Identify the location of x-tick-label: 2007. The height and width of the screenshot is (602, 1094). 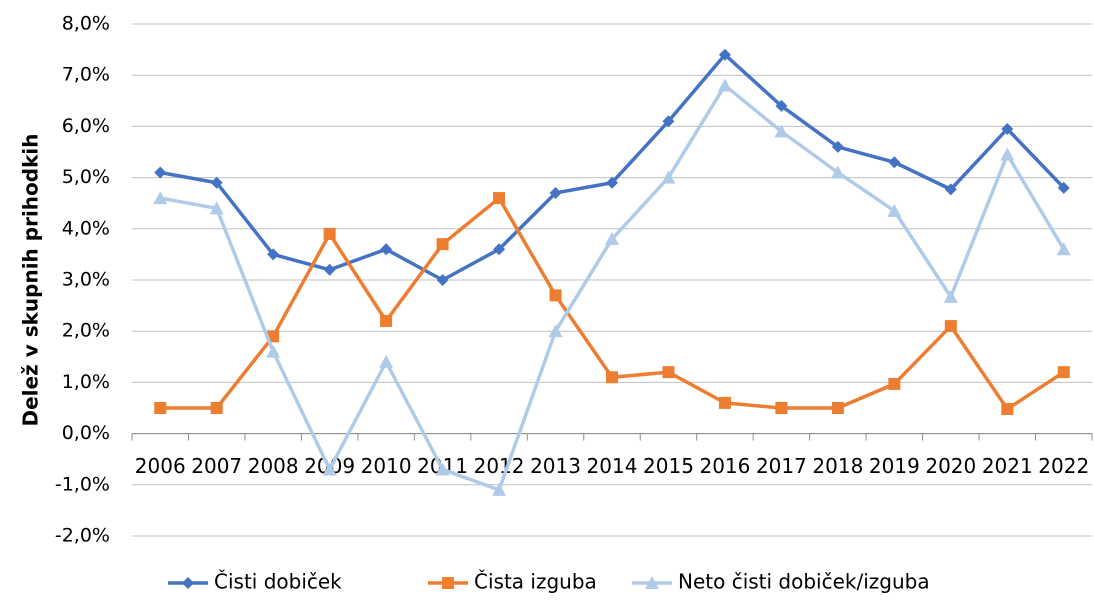
(216, 466).